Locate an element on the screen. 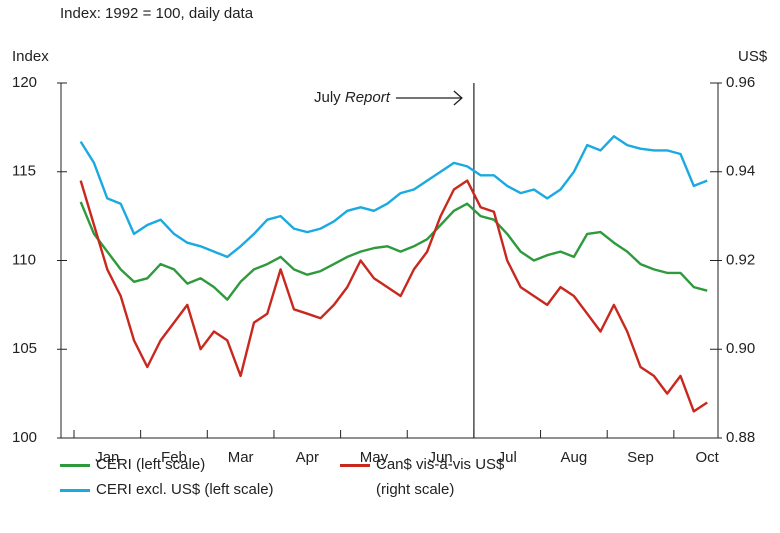 This screenshot has width=780, height=533. legend-label: Can$ vis-à-vis US$ (right scale) is located at coordinates (440, 477).